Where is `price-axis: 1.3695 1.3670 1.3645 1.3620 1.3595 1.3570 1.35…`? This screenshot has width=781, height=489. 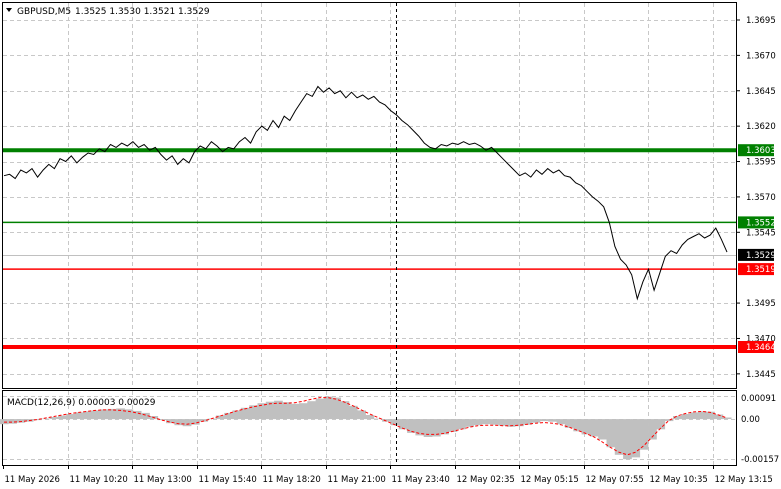
price-axis: 1.3695 1.3670 1.3645 1.3620 1.3595 1.3570 1.35… is located at coordinates (756, 198).